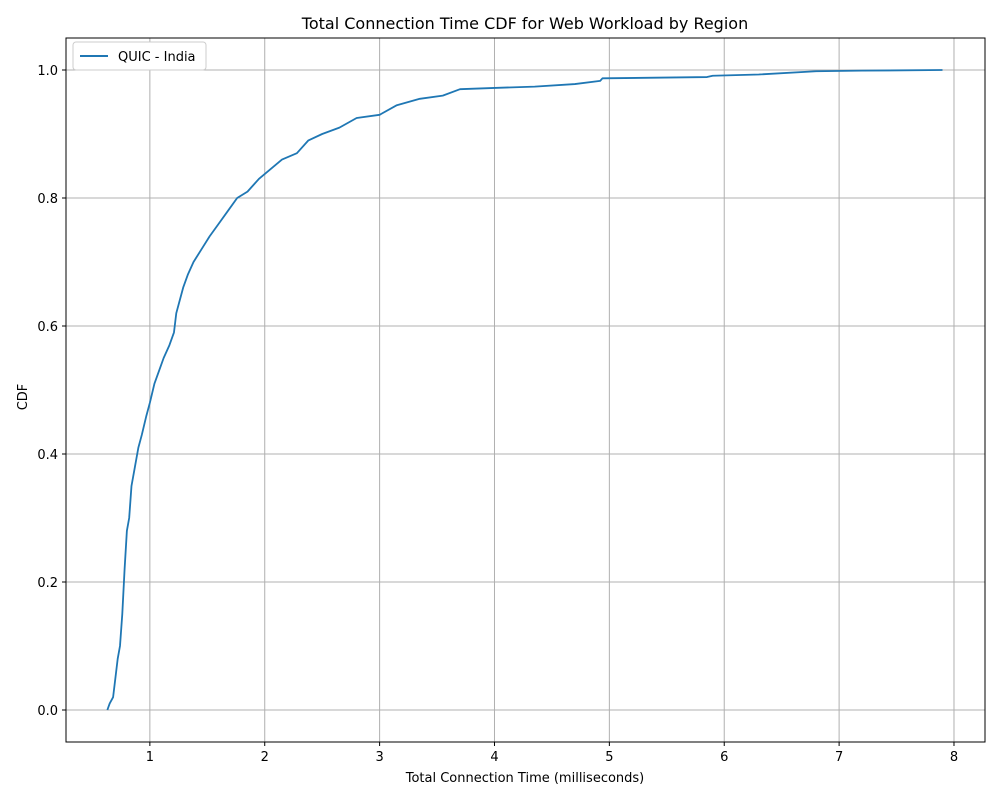 The height and width of the screenshot is (800, 1000). I want to click on x-tick-label: 2, so click(265, 757).